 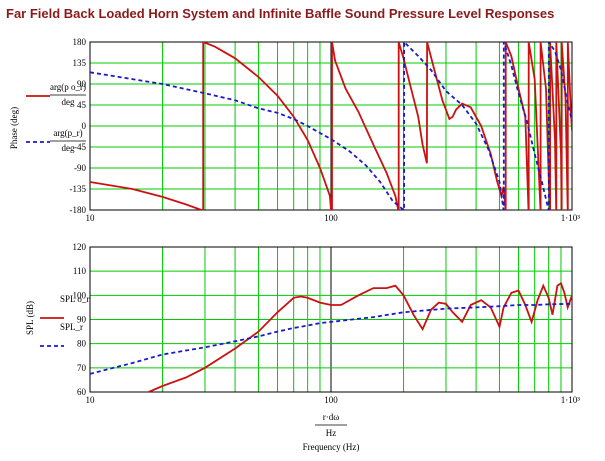 I want to click on y-tick-label: 0, so click(x=84, y=126).